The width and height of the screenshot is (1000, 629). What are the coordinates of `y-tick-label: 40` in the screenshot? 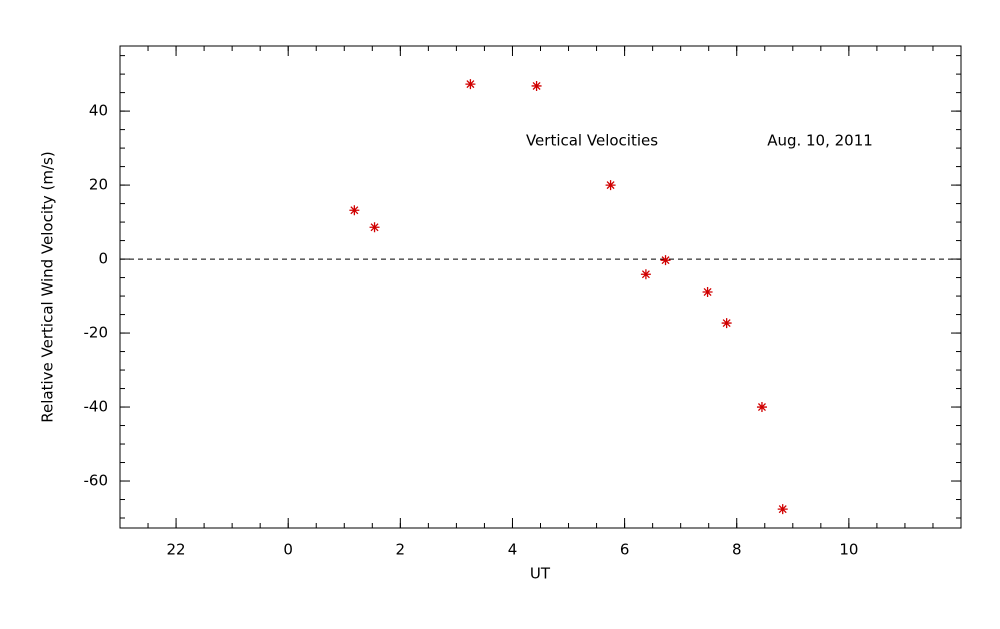 It's located at (98, 111).